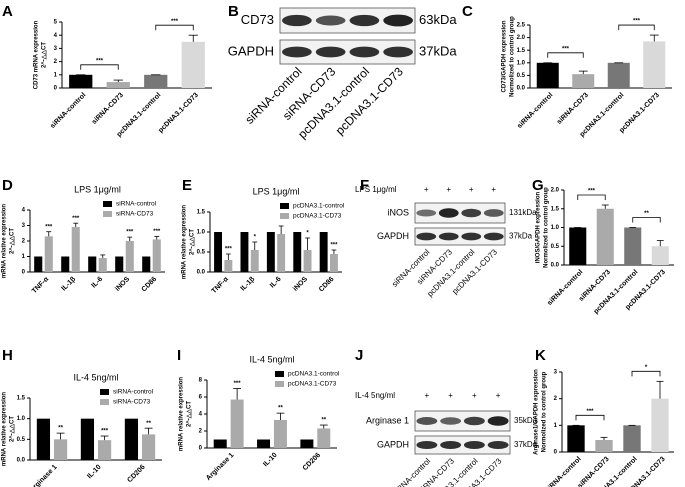  I want to click on y-tick-label: 2.0, so click(555, 191).